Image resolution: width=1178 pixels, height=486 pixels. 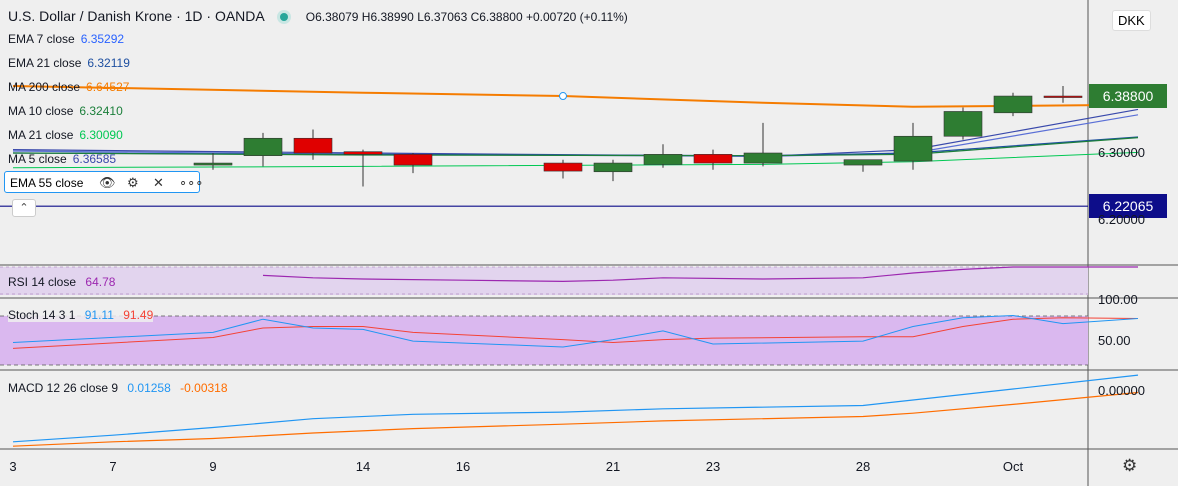 What do you see at coordinates (41, 111) in the screenshot?
I see `indicator-label: MA 10 close` at bounding box center [41, 111].